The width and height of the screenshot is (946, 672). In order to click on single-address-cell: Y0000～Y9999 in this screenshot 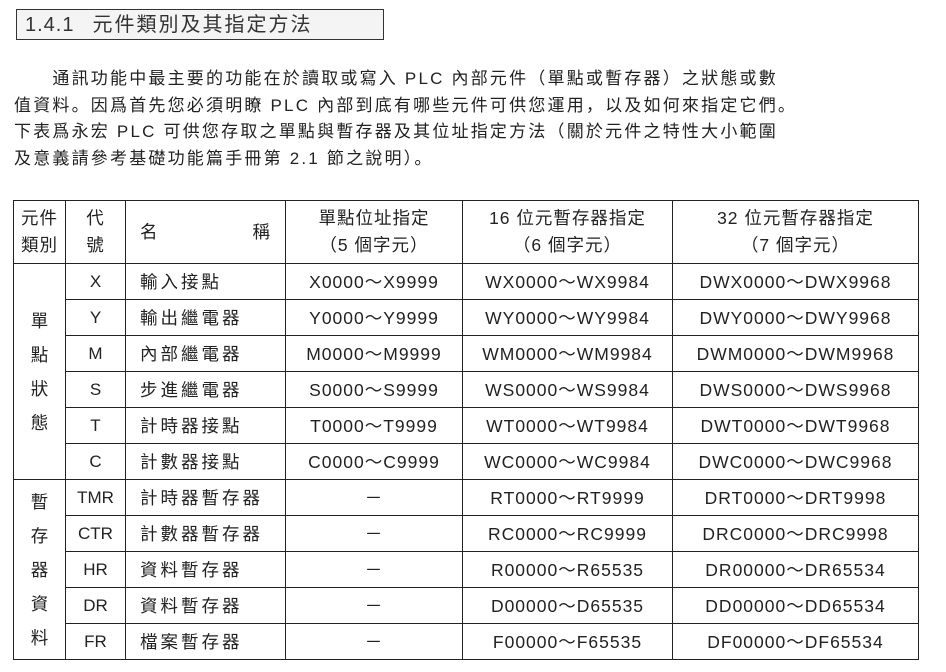, I will do `click(374, 317)`.